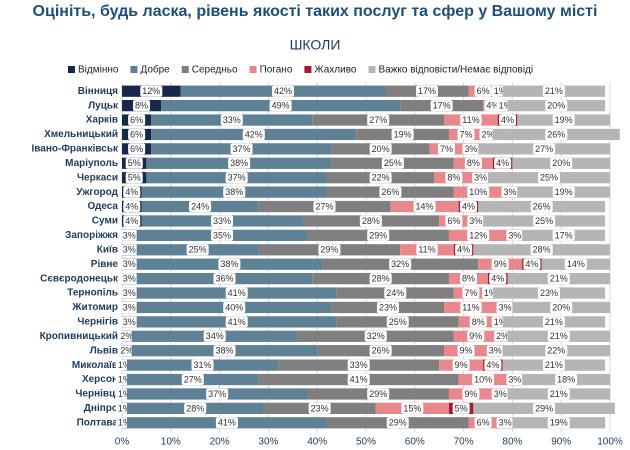 The image size is (630, 450). Describe the element at coordinates (559, 394) in the screenshot. I see `data-label: 21%` at that location.